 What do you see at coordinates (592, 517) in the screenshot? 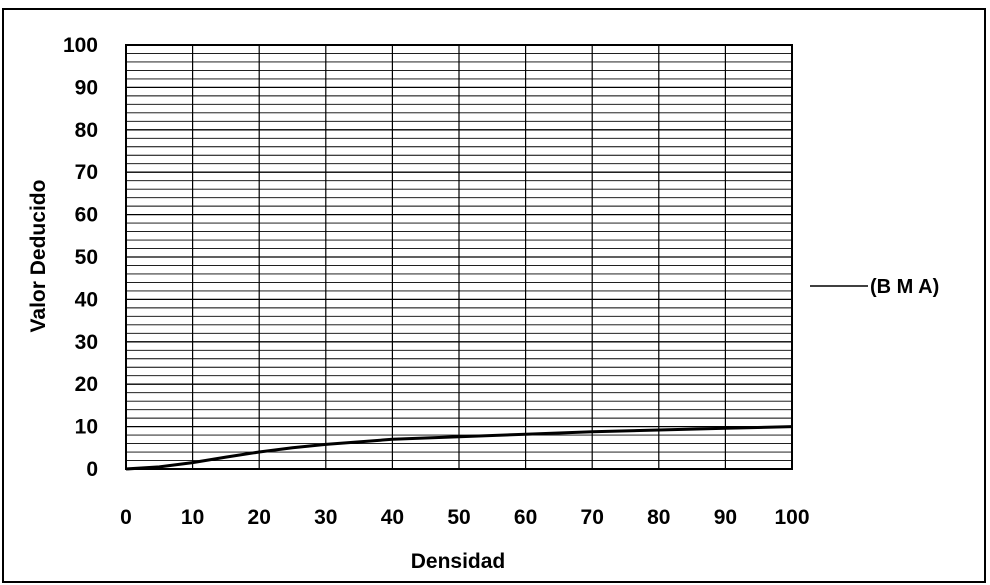
I see `x-tick-label: 70` at bounding box center [592, 517].